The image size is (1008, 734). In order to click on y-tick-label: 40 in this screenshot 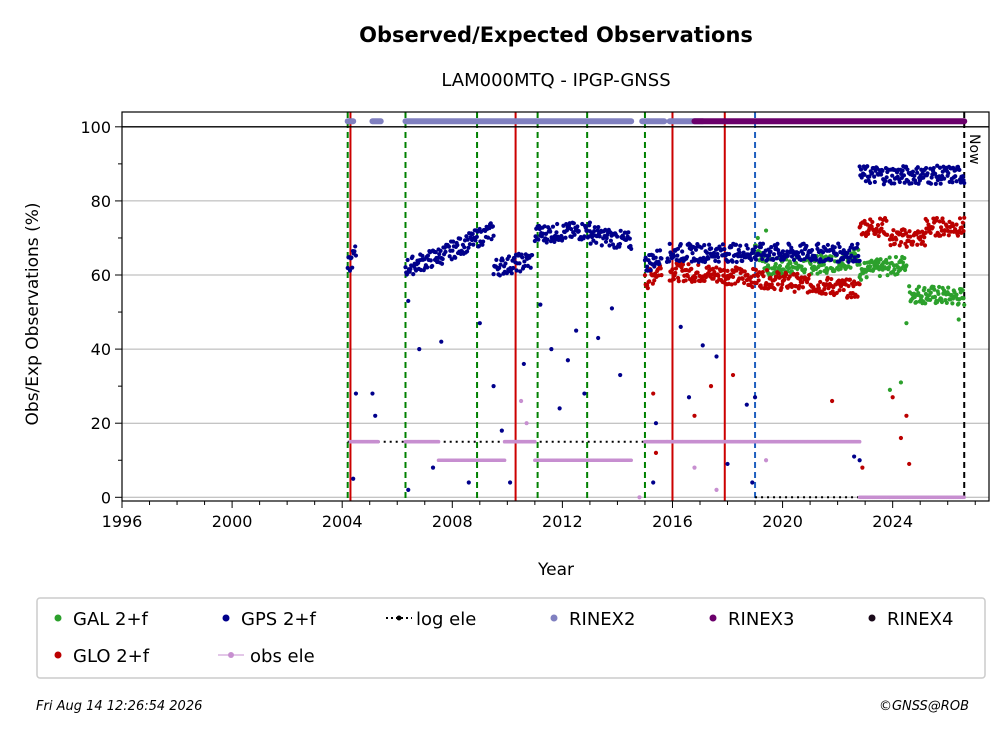, I will do `click(101, 349)`.